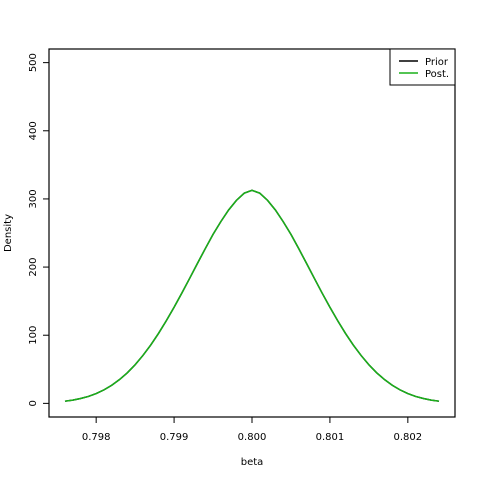 The height and width of the screenshot is (480, 480). What do you see at coordinates (252, 437) in the screenshot?
I see `x-tick-label: 0.800` at bounding box center [252, 437].